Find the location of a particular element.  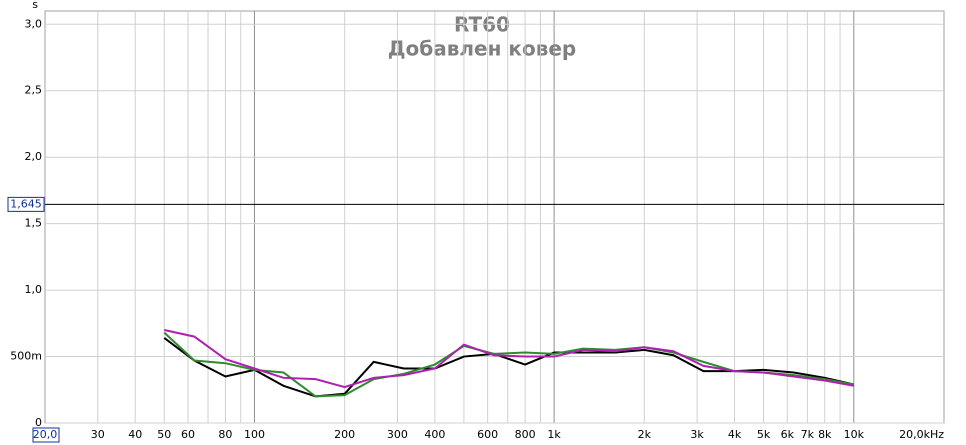

x-tick-label: 6k is located at coordinates (788, 434).